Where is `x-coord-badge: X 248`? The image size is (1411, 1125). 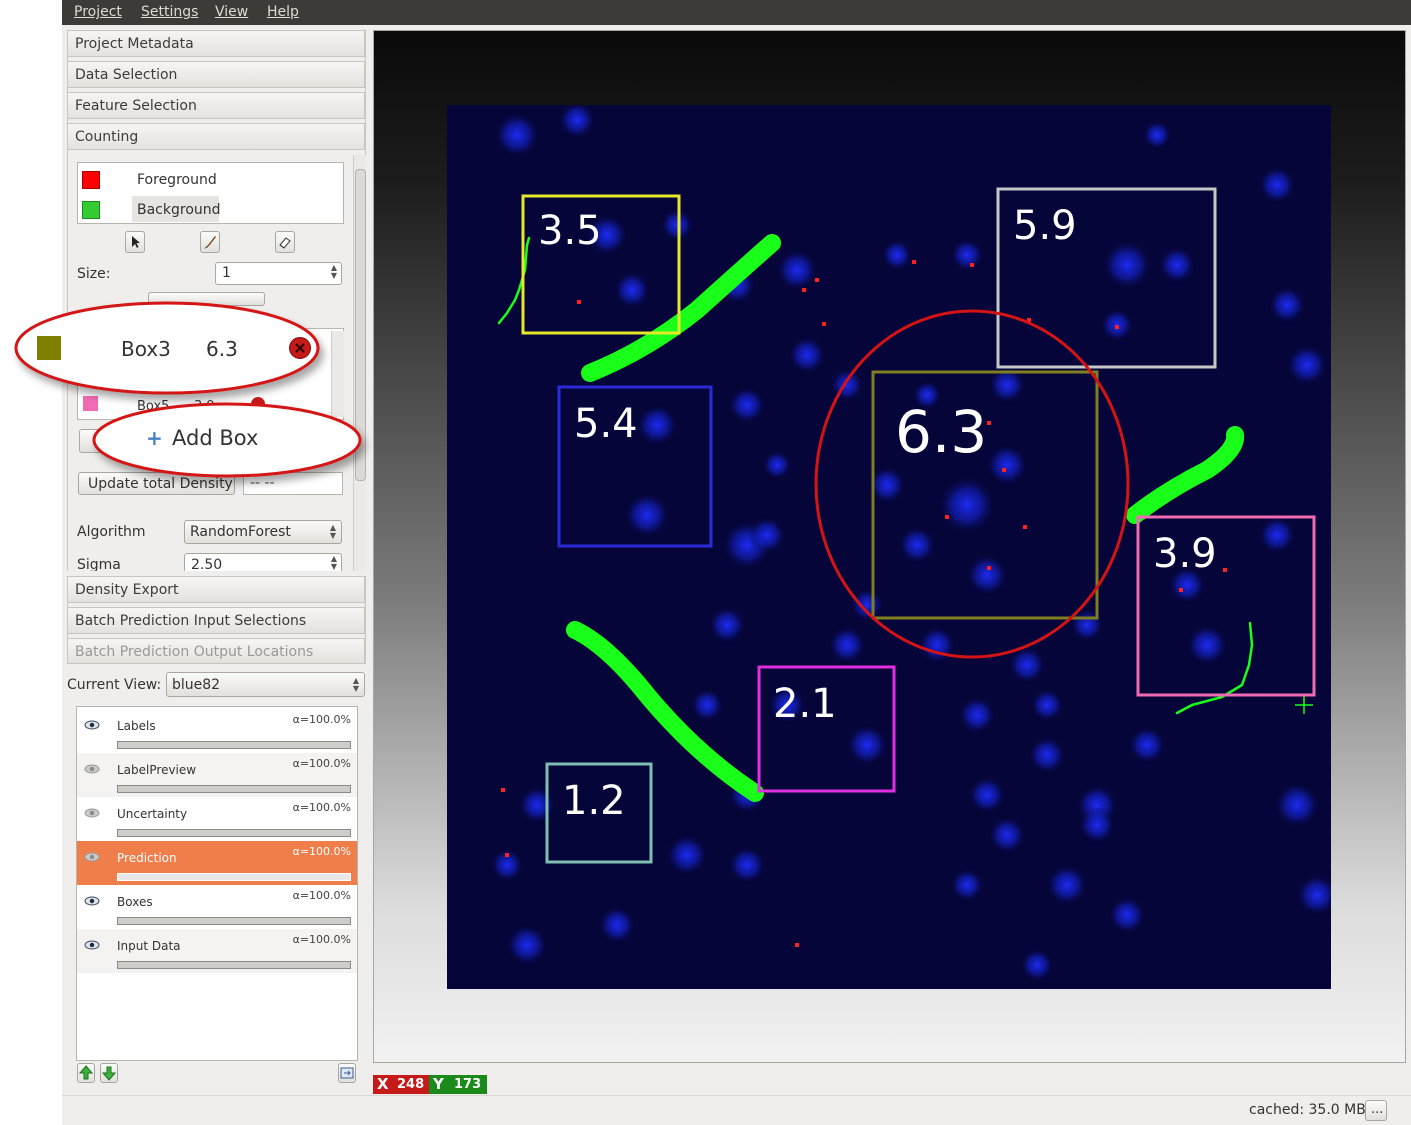
x-coord-badge: X 248 is located at coordinates (401, 1084).